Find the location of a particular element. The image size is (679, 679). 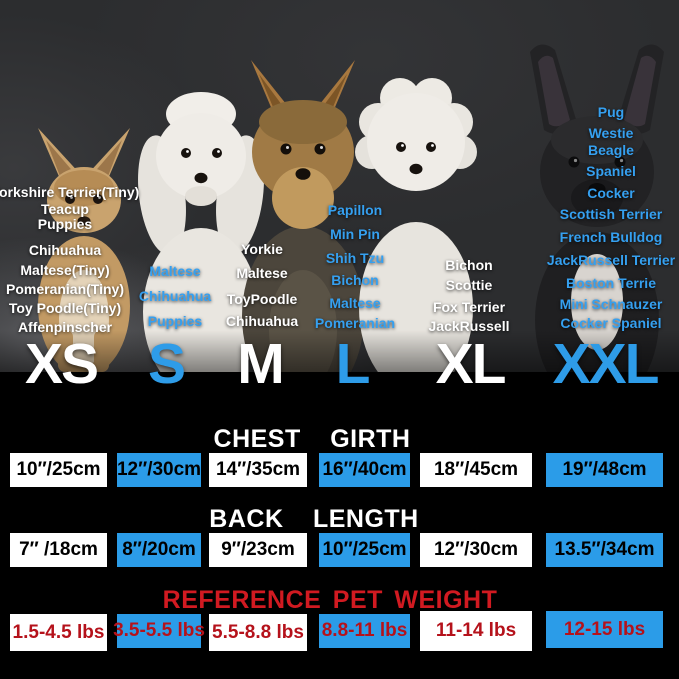

breed-item: Yorkie is located at coordinates (262, 249).